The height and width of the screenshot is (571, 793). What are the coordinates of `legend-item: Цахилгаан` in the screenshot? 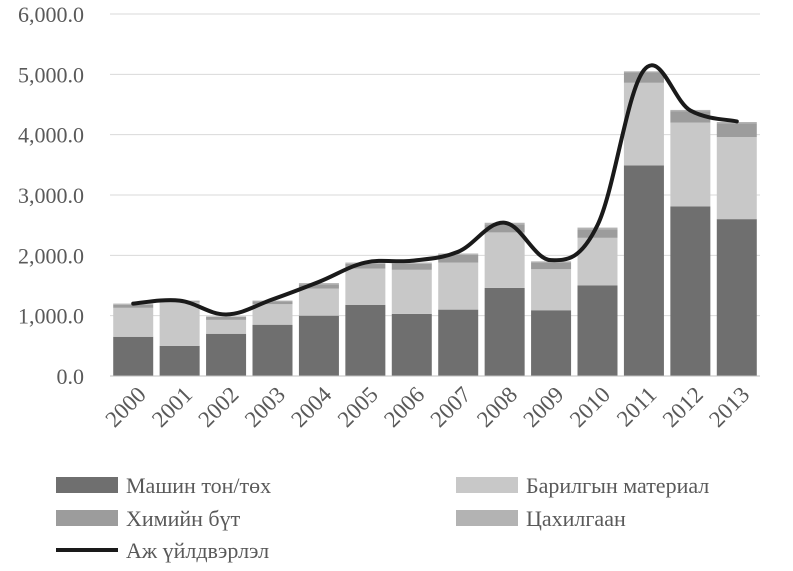 It's located at (541, 518).